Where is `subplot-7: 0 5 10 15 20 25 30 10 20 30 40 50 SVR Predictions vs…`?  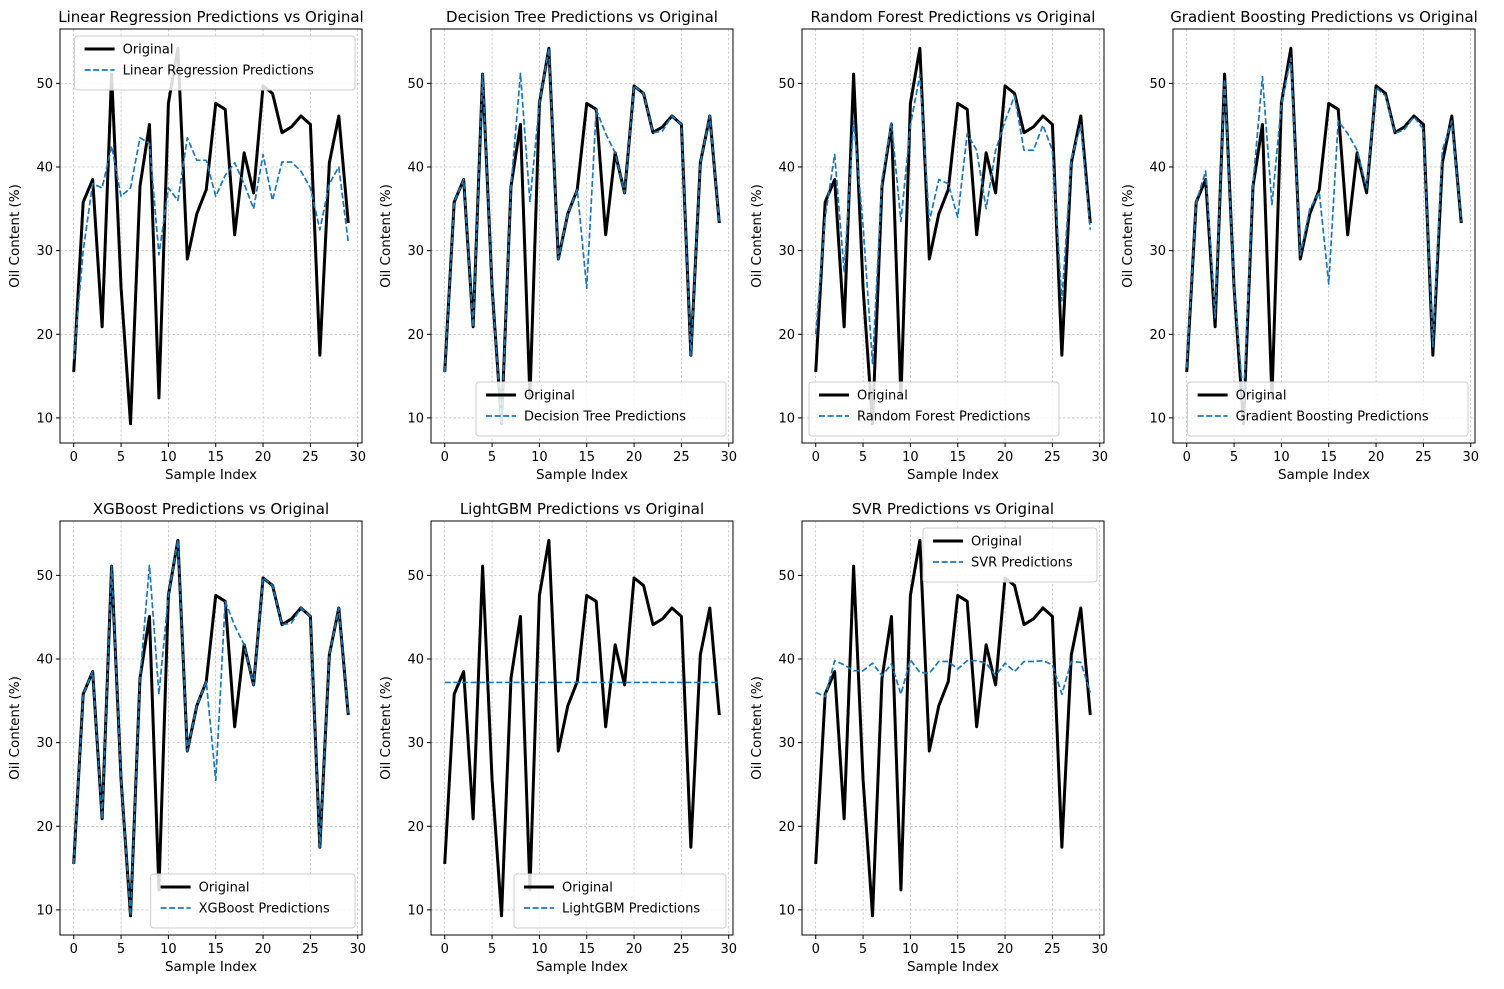
subplot-7: 0 5 10 15 20 25 30 10 20 30 40 50 SVR Predictions vs… is located at coordinates (928, 737).